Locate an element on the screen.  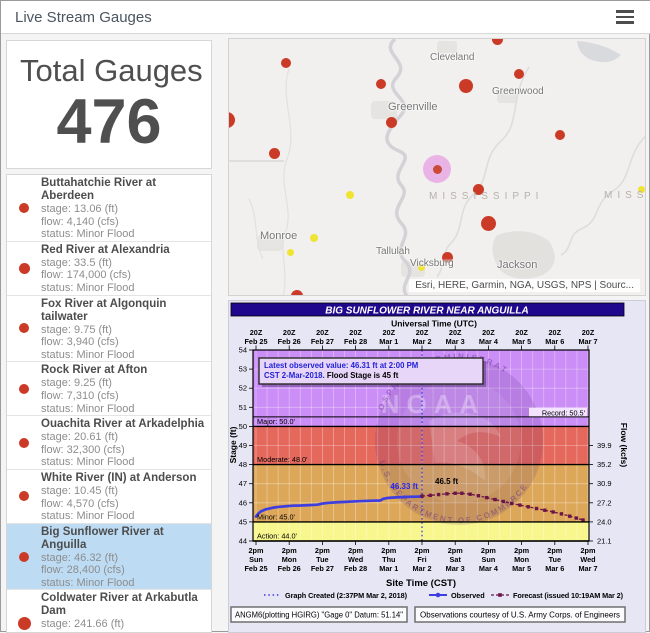
svg-text: 54 is located at coordinates (243, 350).